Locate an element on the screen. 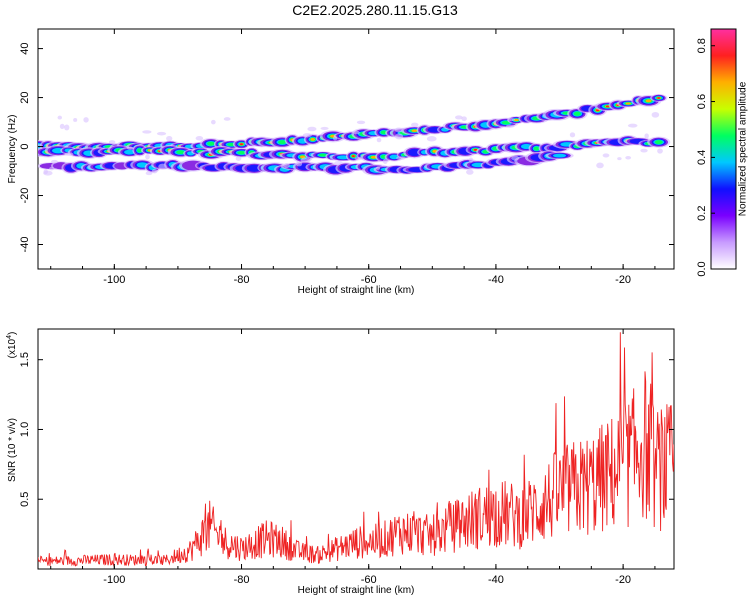 The width and height of the screenshot is (750, 600). snr-y-tick-label: 1.0 is located at coordinates (25, 429).